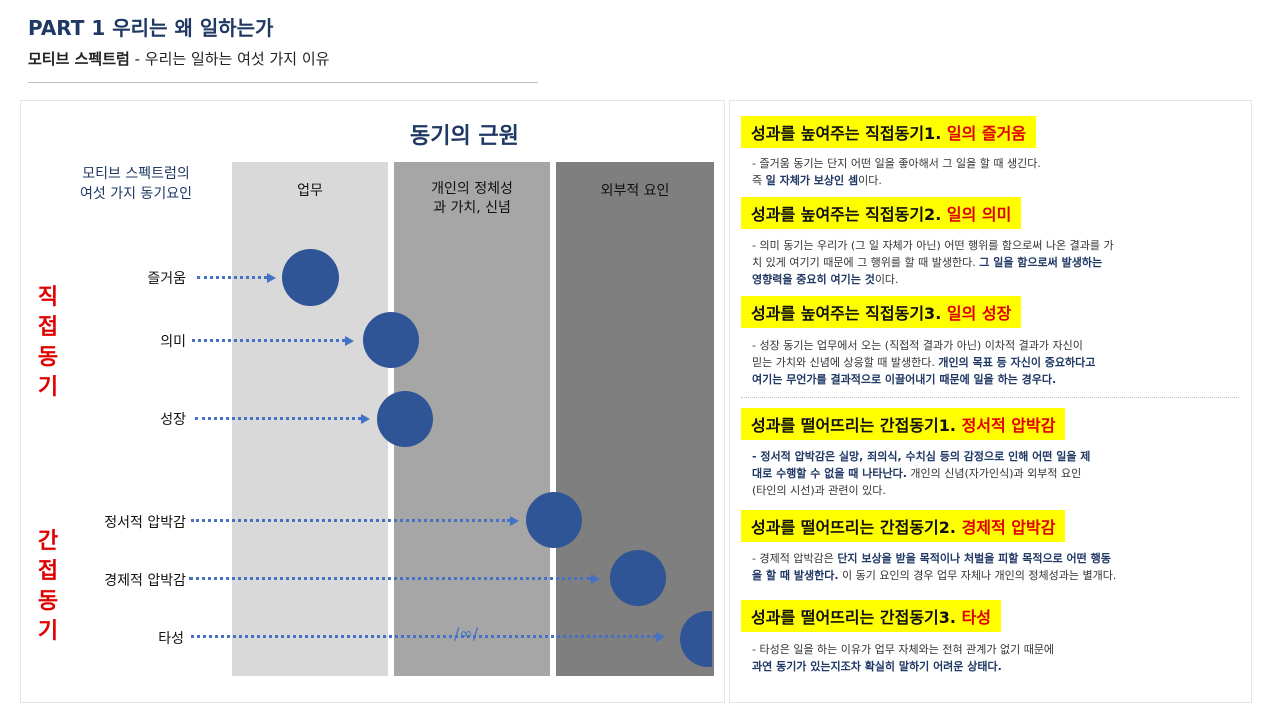  I want to click on arrow-head-growth, so click(365, 419).